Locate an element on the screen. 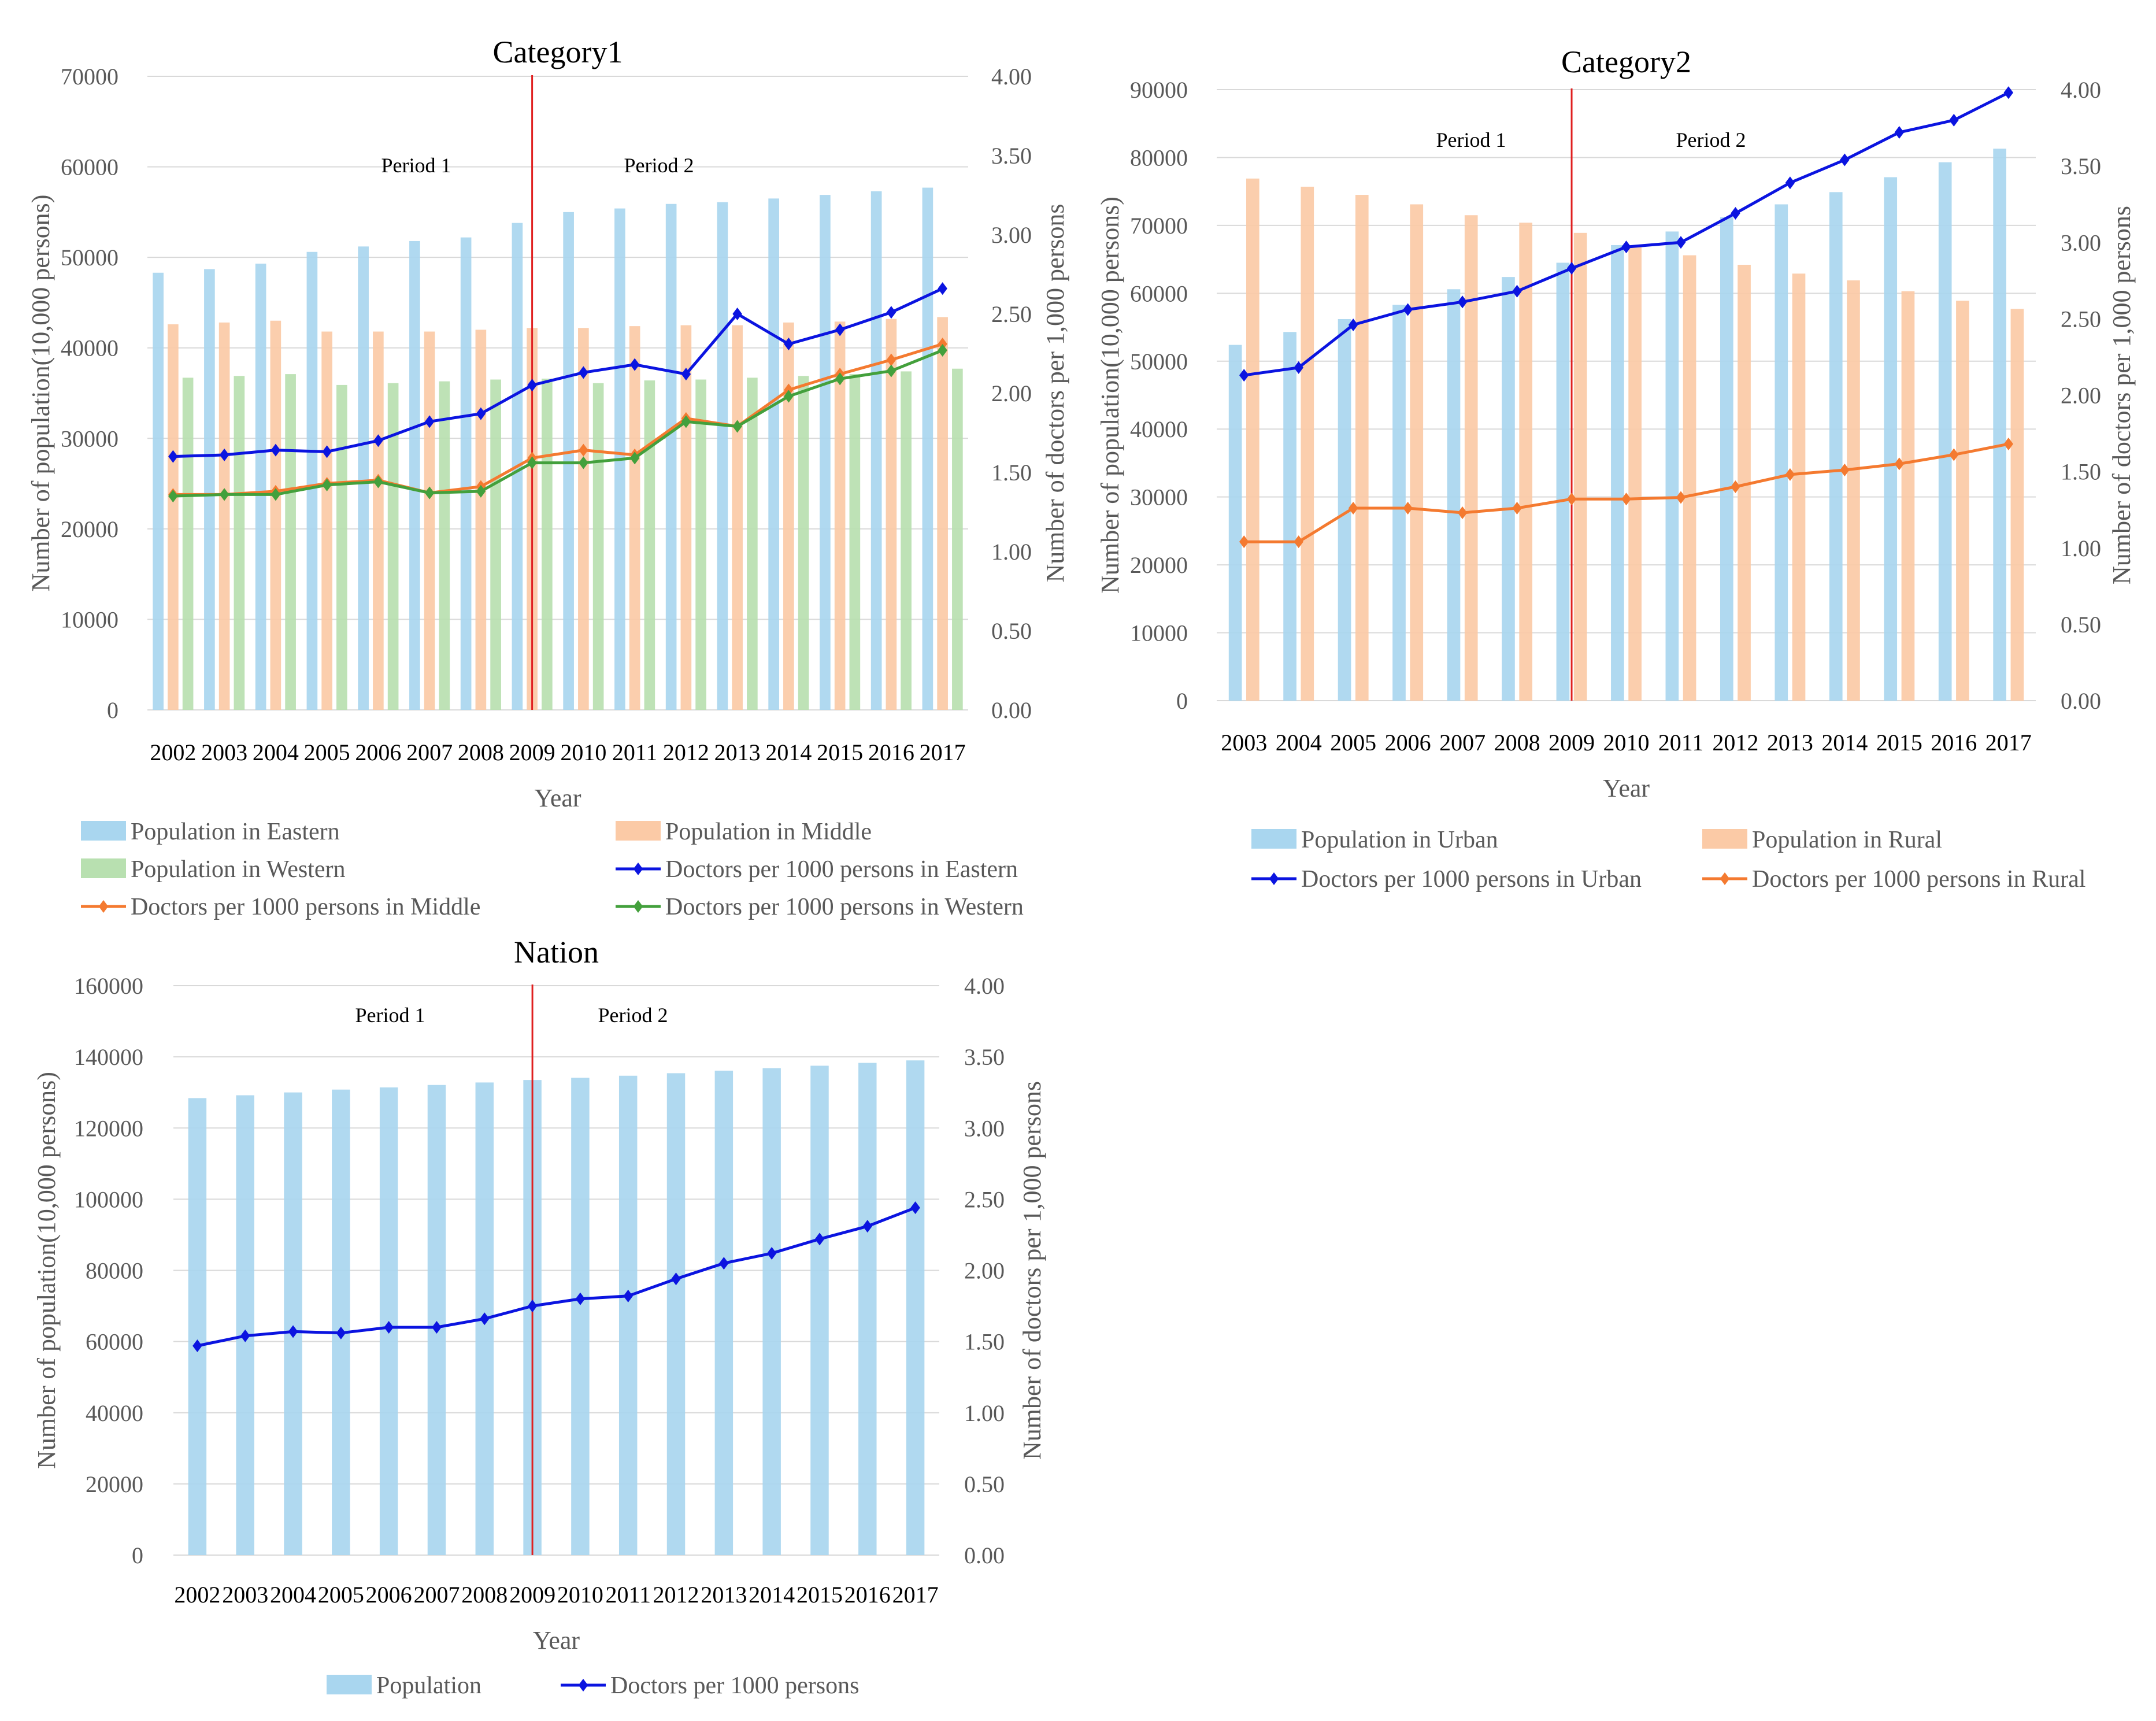 Image resolution: width=2156 pixels, height=1721 pixels. chart-title: Category2 is located at coordinates (1626, 62).